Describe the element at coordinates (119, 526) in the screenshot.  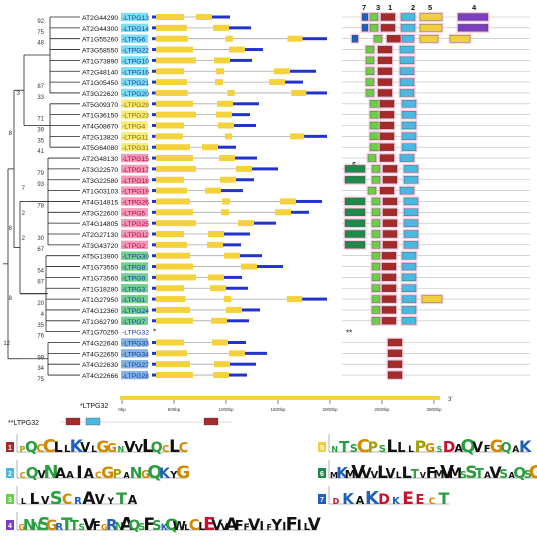
I see `logo-letter: N` at that location.